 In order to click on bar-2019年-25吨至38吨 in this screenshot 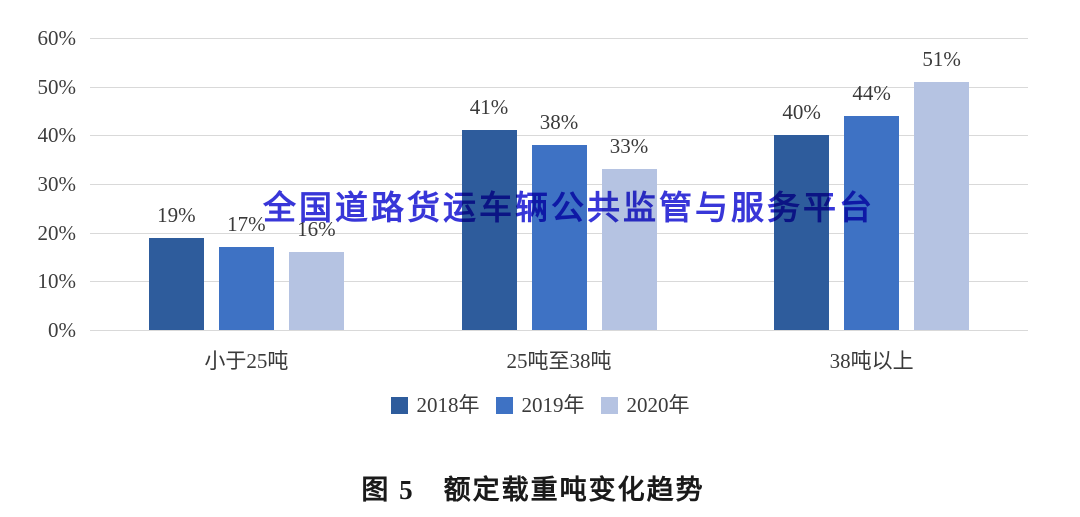, I will do `click(559, 237)`.